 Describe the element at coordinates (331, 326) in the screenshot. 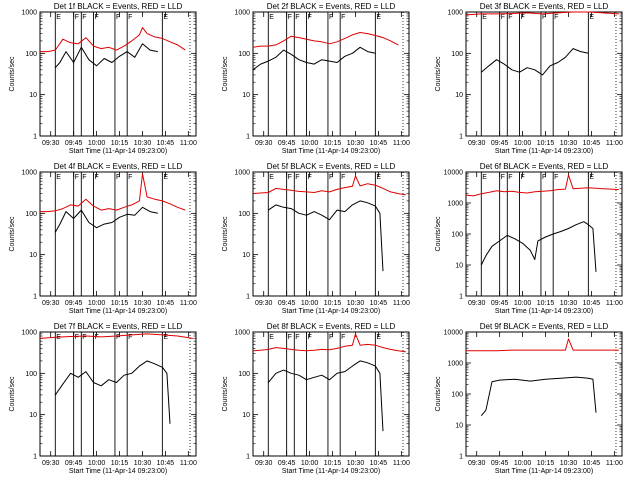

I see `panel-title: Det 8f BLACK = Events, RED = LLD` at that location.